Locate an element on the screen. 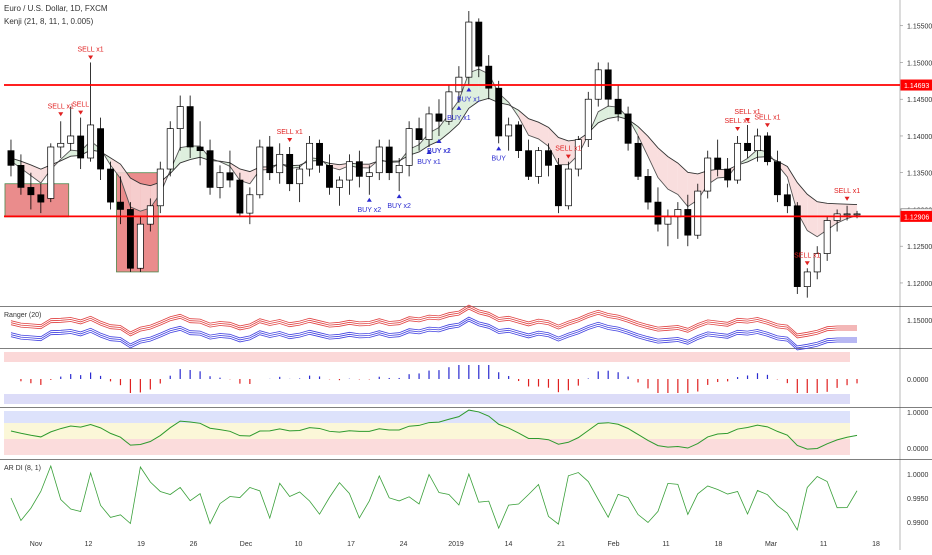  time-tick-label: 19 is located at coordinates (141, 544).